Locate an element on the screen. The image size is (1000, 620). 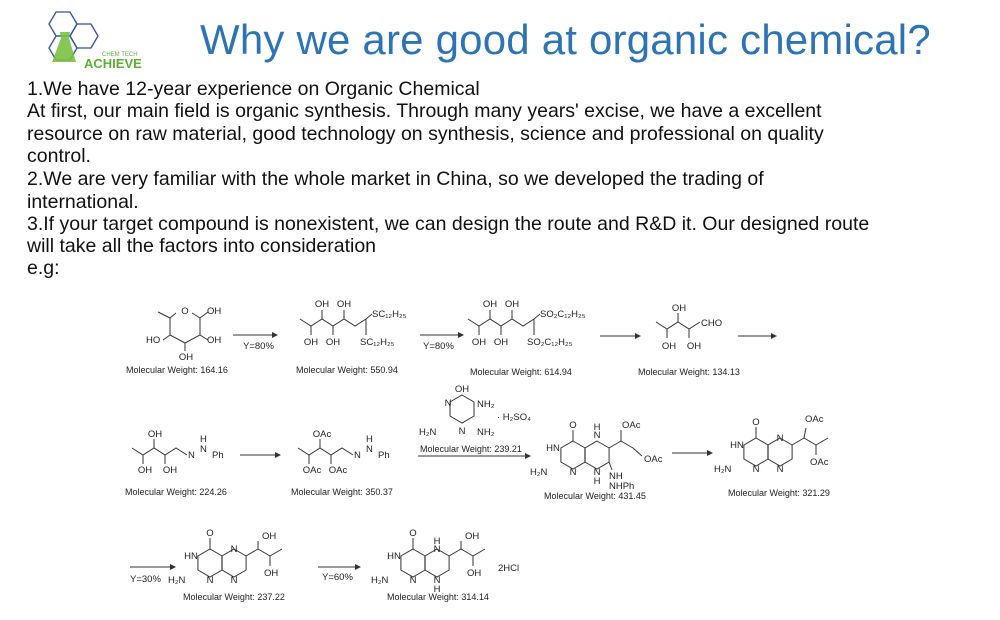
molecule-6: OAc OAc OAc N N H Ph is located at coordinates (343, 452).